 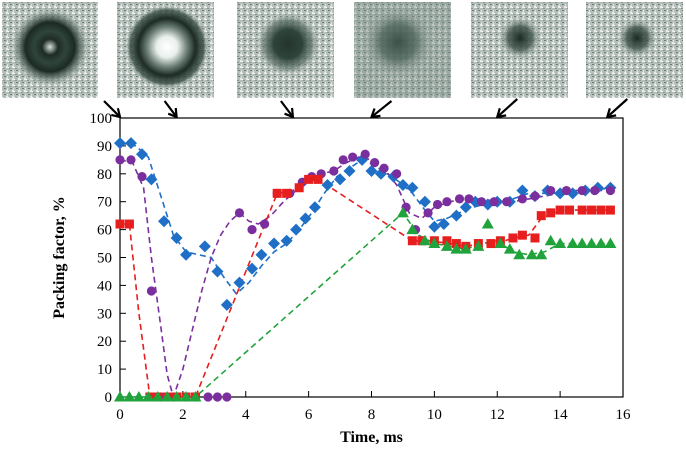 I want to click on y-axis-title: Packing factor, %, so click(x=59, y=257).